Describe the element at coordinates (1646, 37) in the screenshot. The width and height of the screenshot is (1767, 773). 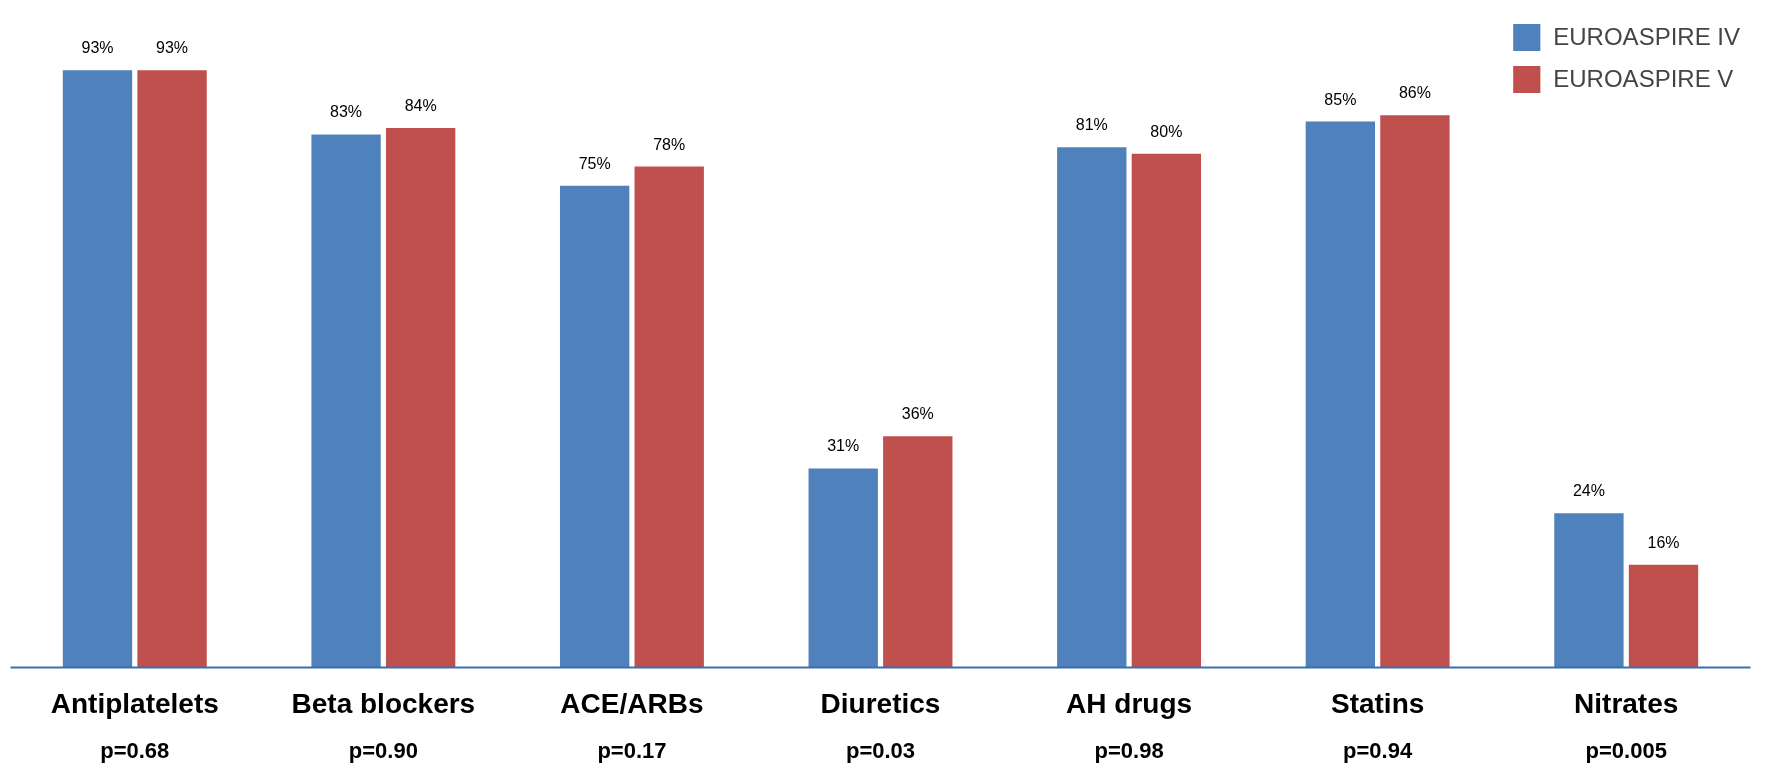
I see `legend-label: EUROASPIRE IV` at that location.